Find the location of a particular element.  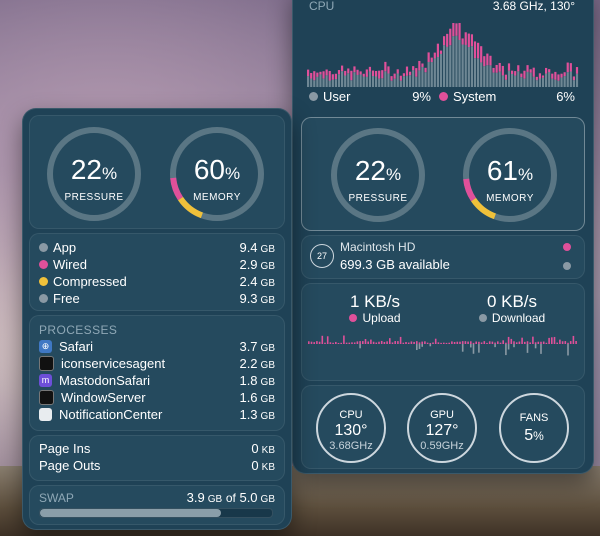

memory-card: 22% PRESSURE 61% MEMORY is located at coordinates (443, 174).